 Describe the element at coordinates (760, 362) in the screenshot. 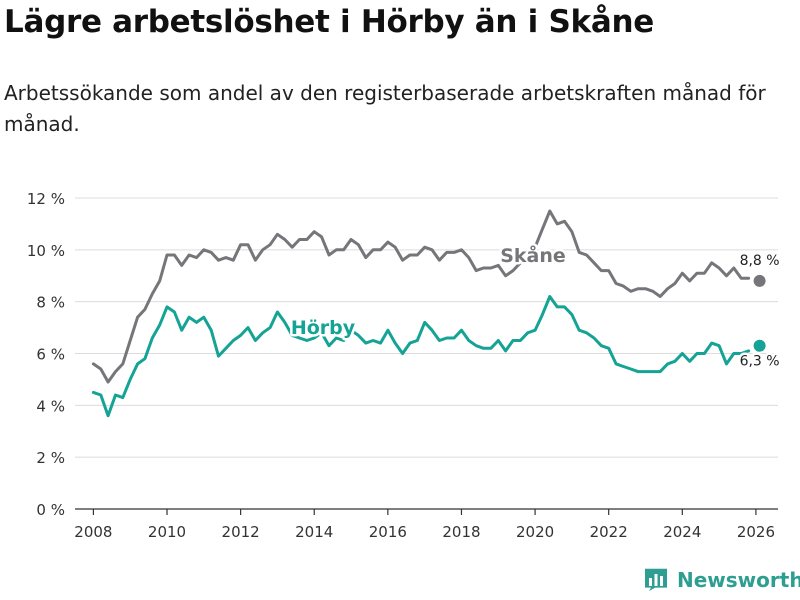

I see `end-value-label: 6,3 %` at that location.